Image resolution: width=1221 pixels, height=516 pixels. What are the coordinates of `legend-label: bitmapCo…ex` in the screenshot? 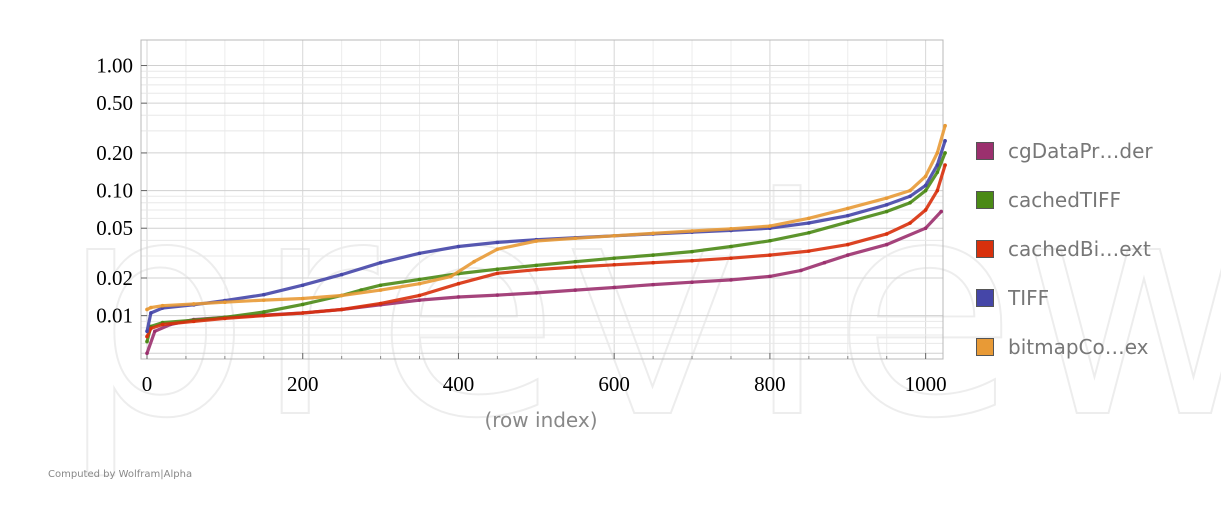 It's located at (1078, 346).